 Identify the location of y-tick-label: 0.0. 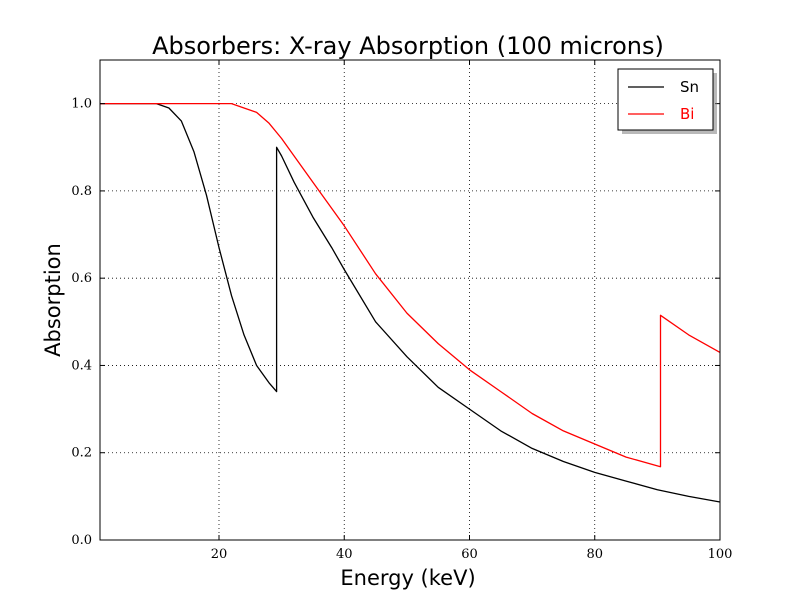
(81, 540).